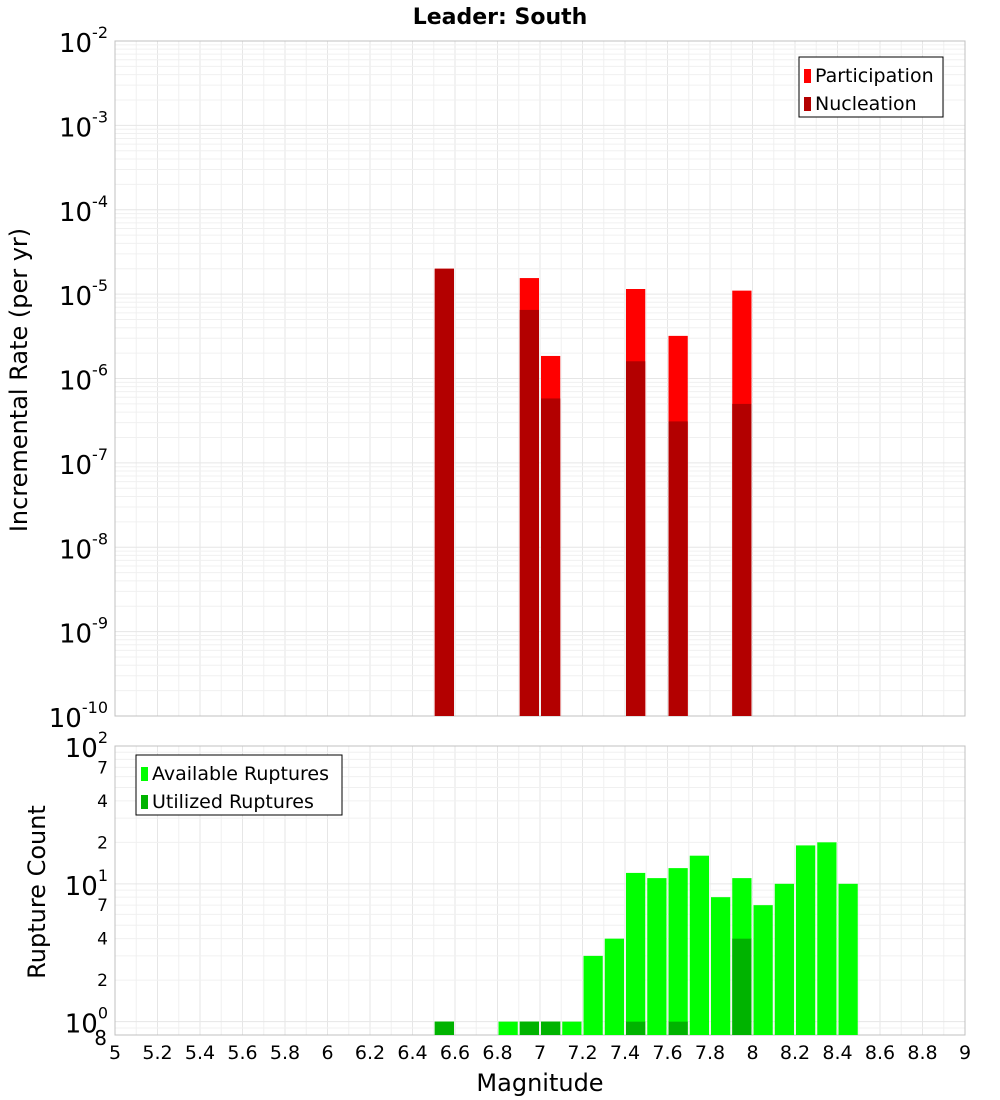 The height and width of the screenshot is (1100, 1000). What do you see at coordinates (103, 1013) in the screenshot?
I see `y-tick-exponent: 0` at bounding box center [103, 1013].